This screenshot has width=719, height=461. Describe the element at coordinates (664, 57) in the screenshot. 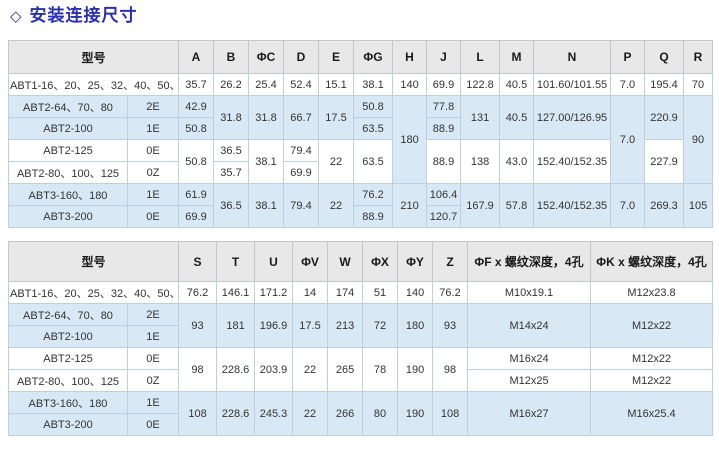

I see `column-header: Q` at that location.